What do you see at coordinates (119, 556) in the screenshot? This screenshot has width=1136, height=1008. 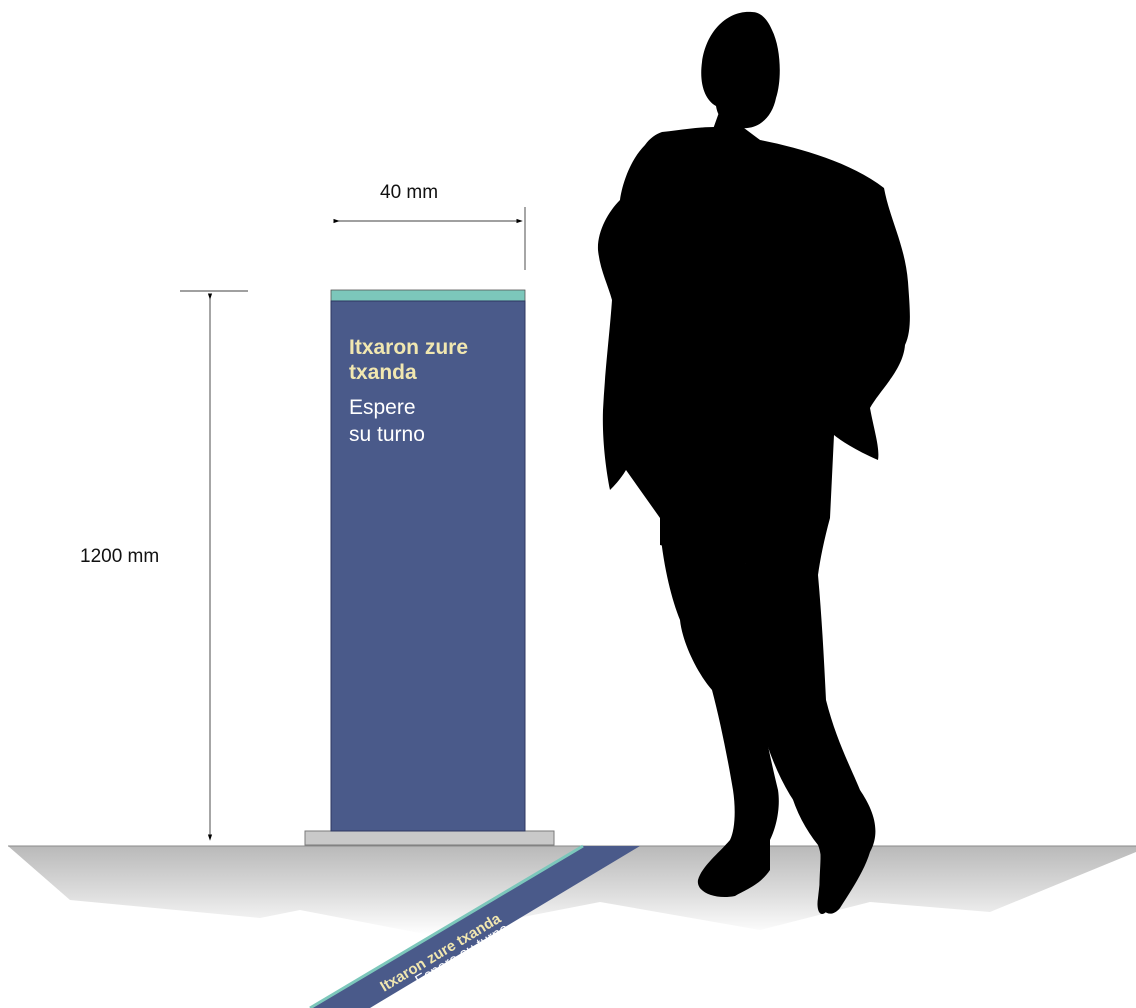 I see `height-label: 1200 mm` at bounding box center [119, 556].